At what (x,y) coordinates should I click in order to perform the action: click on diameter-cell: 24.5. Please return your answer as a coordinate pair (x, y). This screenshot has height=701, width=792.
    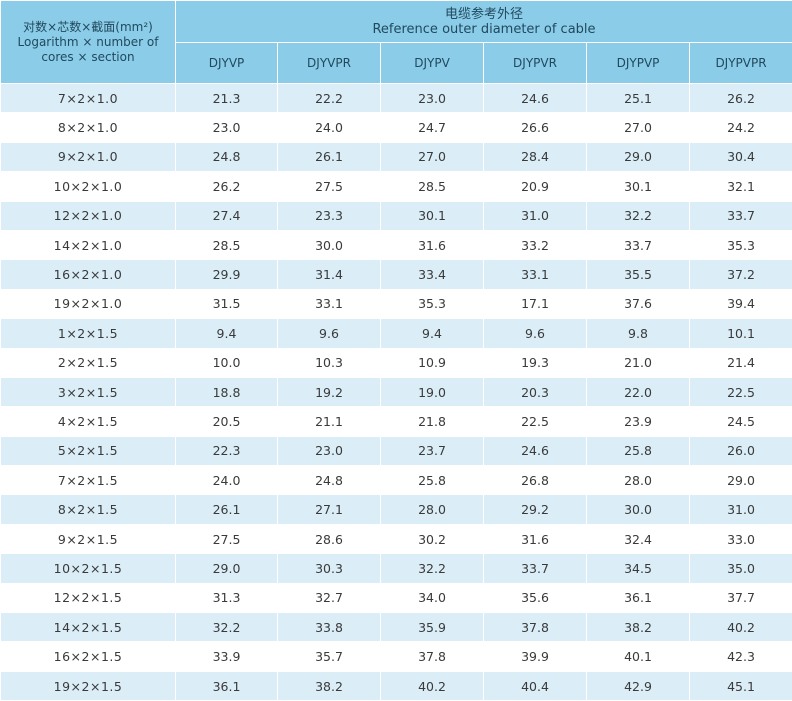
    Looking at the image, I should click on (740, 421).